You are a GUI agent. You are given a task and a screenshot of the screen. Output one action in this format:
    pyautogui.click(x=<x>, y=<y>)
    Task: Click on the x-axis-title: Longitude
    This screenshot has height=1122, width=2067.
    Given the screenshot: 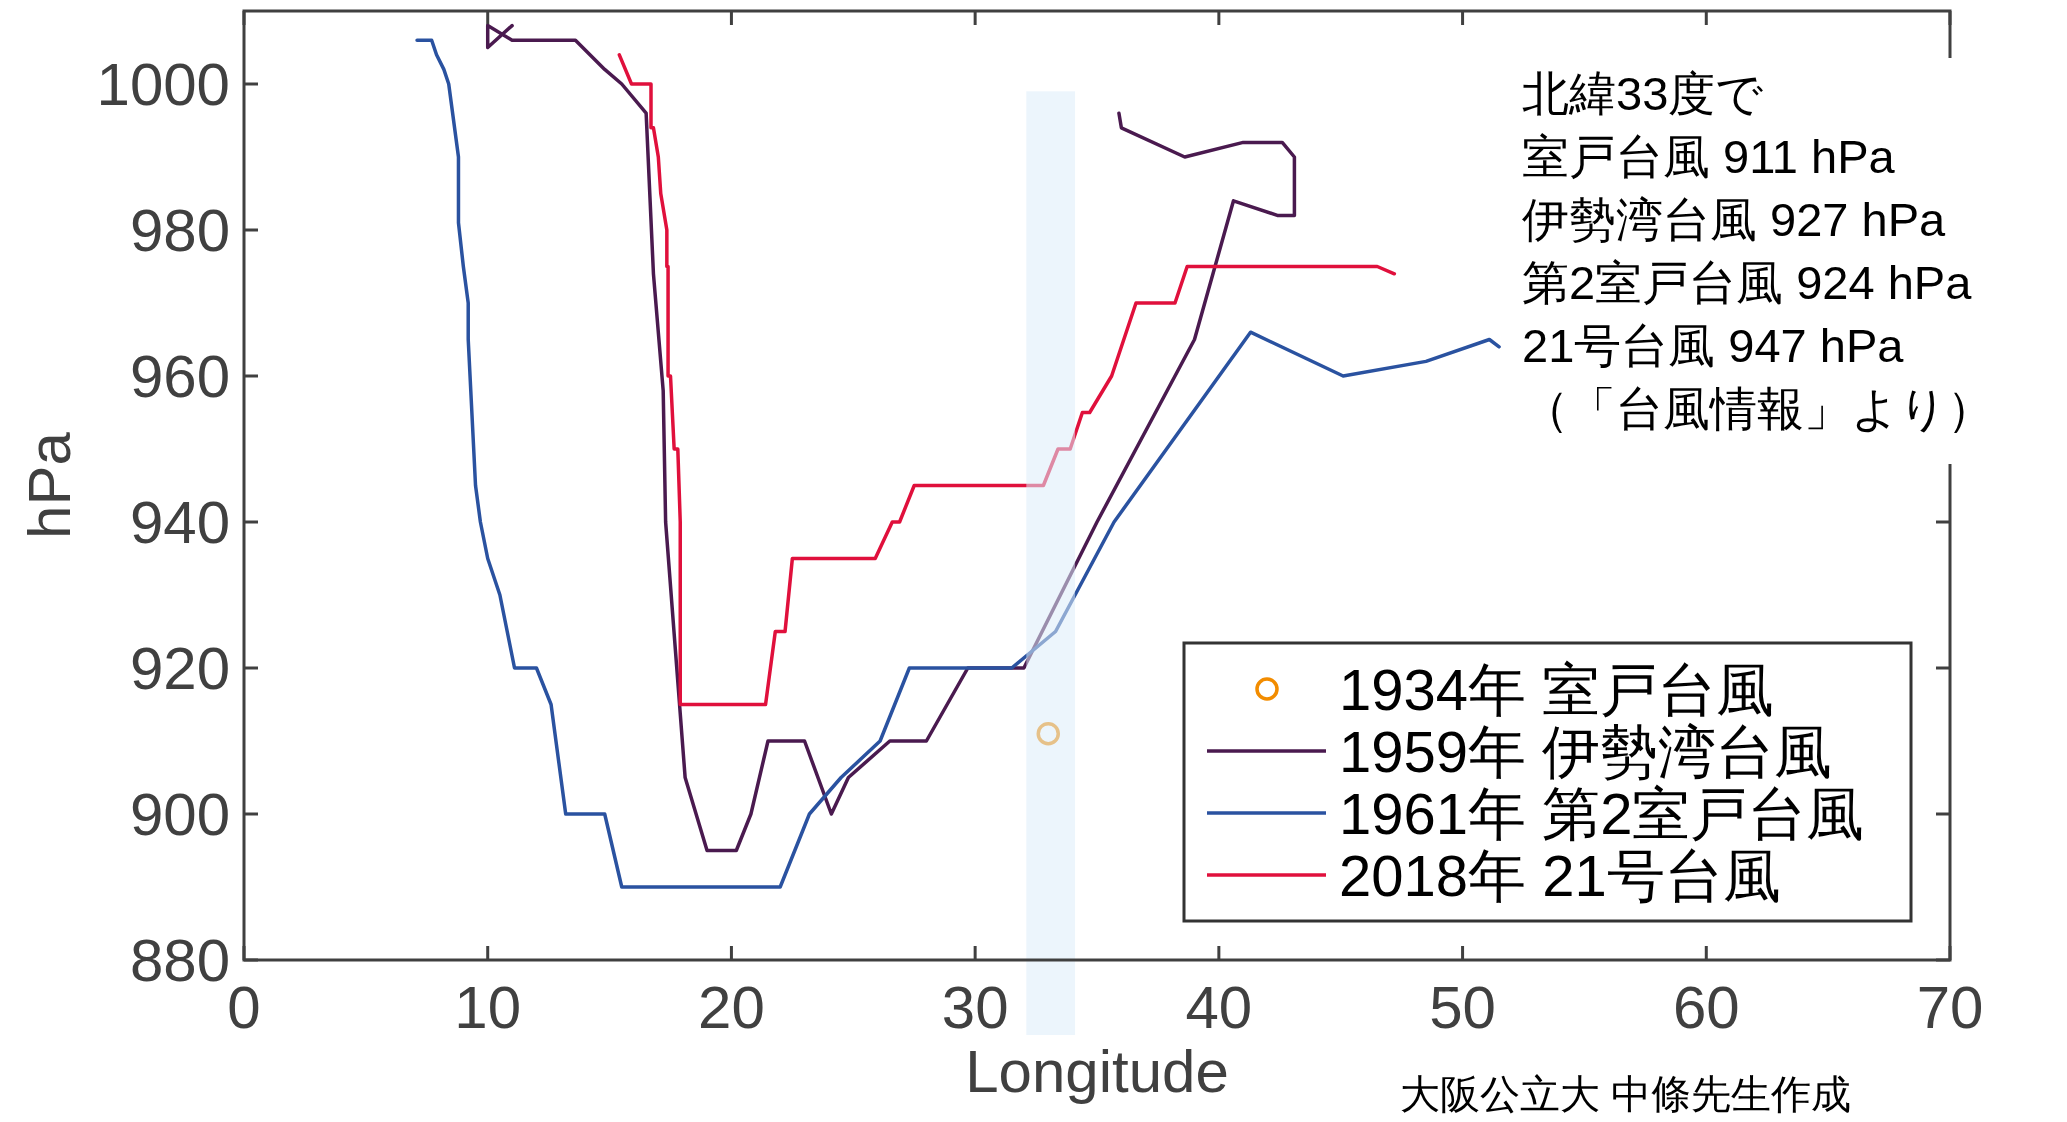 What is the action you would take?
    pyautogui.click(x=1097, y=1071)
    